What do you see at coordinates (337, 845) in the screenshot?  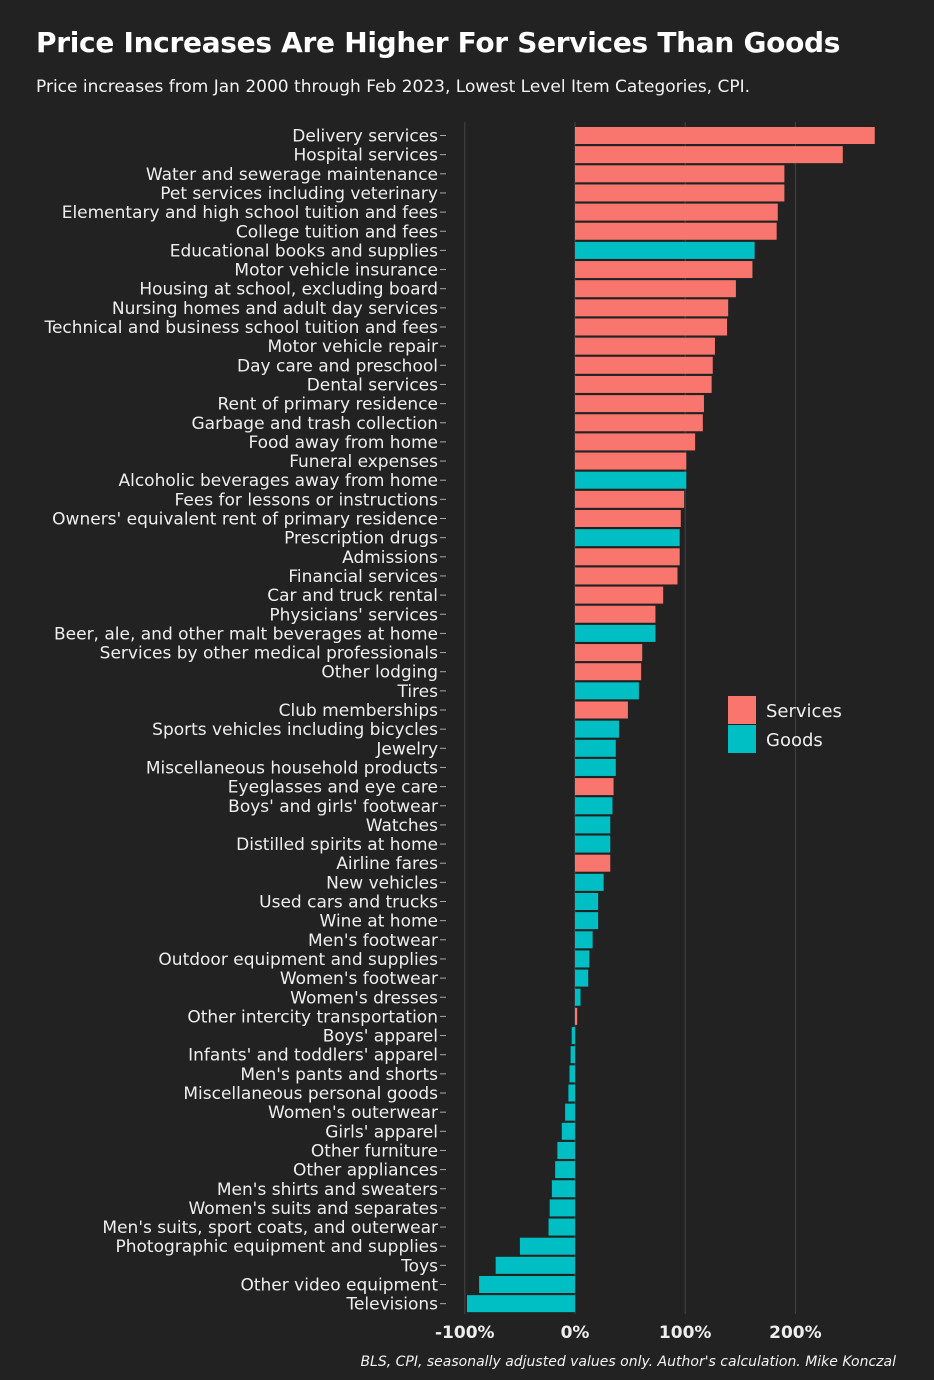 I see `category-label: Distilled spirits at home` at bounding box center [337, 845].